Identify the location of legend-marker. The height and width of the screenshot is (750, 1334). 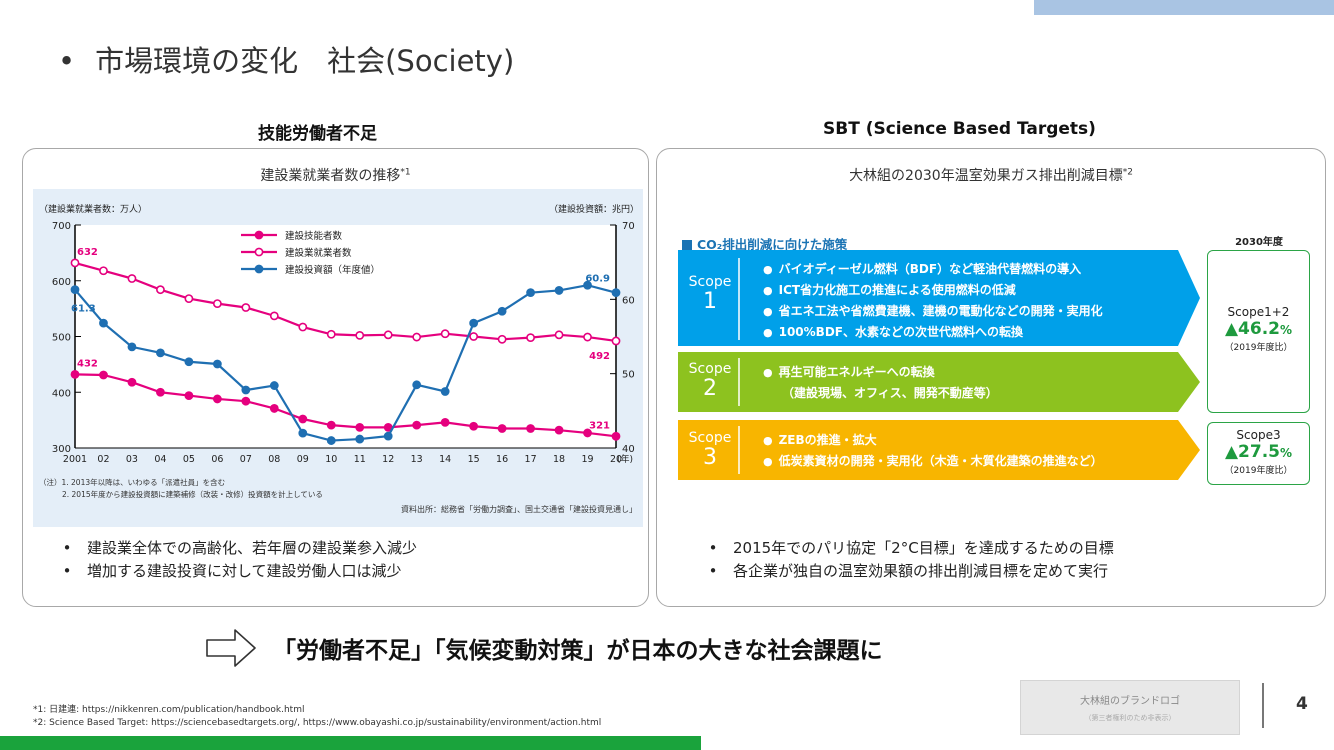
(259, 235).